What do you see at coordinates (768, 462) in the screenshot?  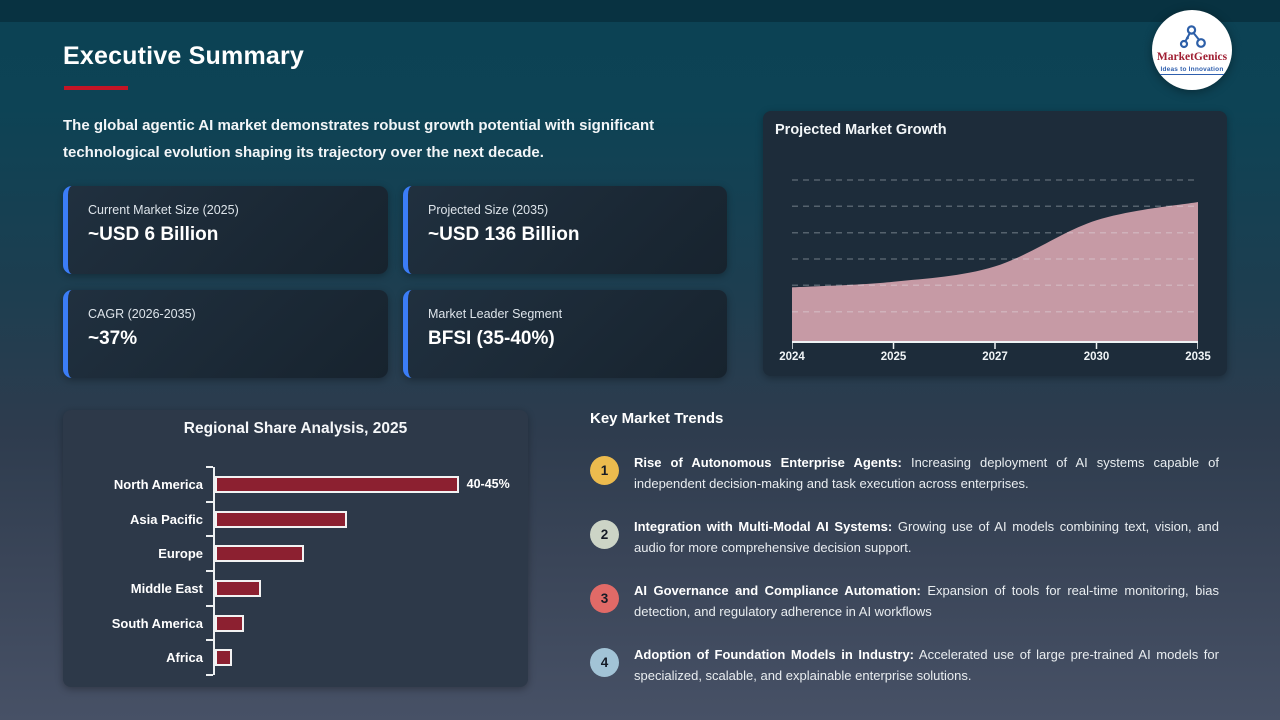 I see `trend-title: Rise of Autonomous Enterprise Agents:` at bounding box center [768, 462].